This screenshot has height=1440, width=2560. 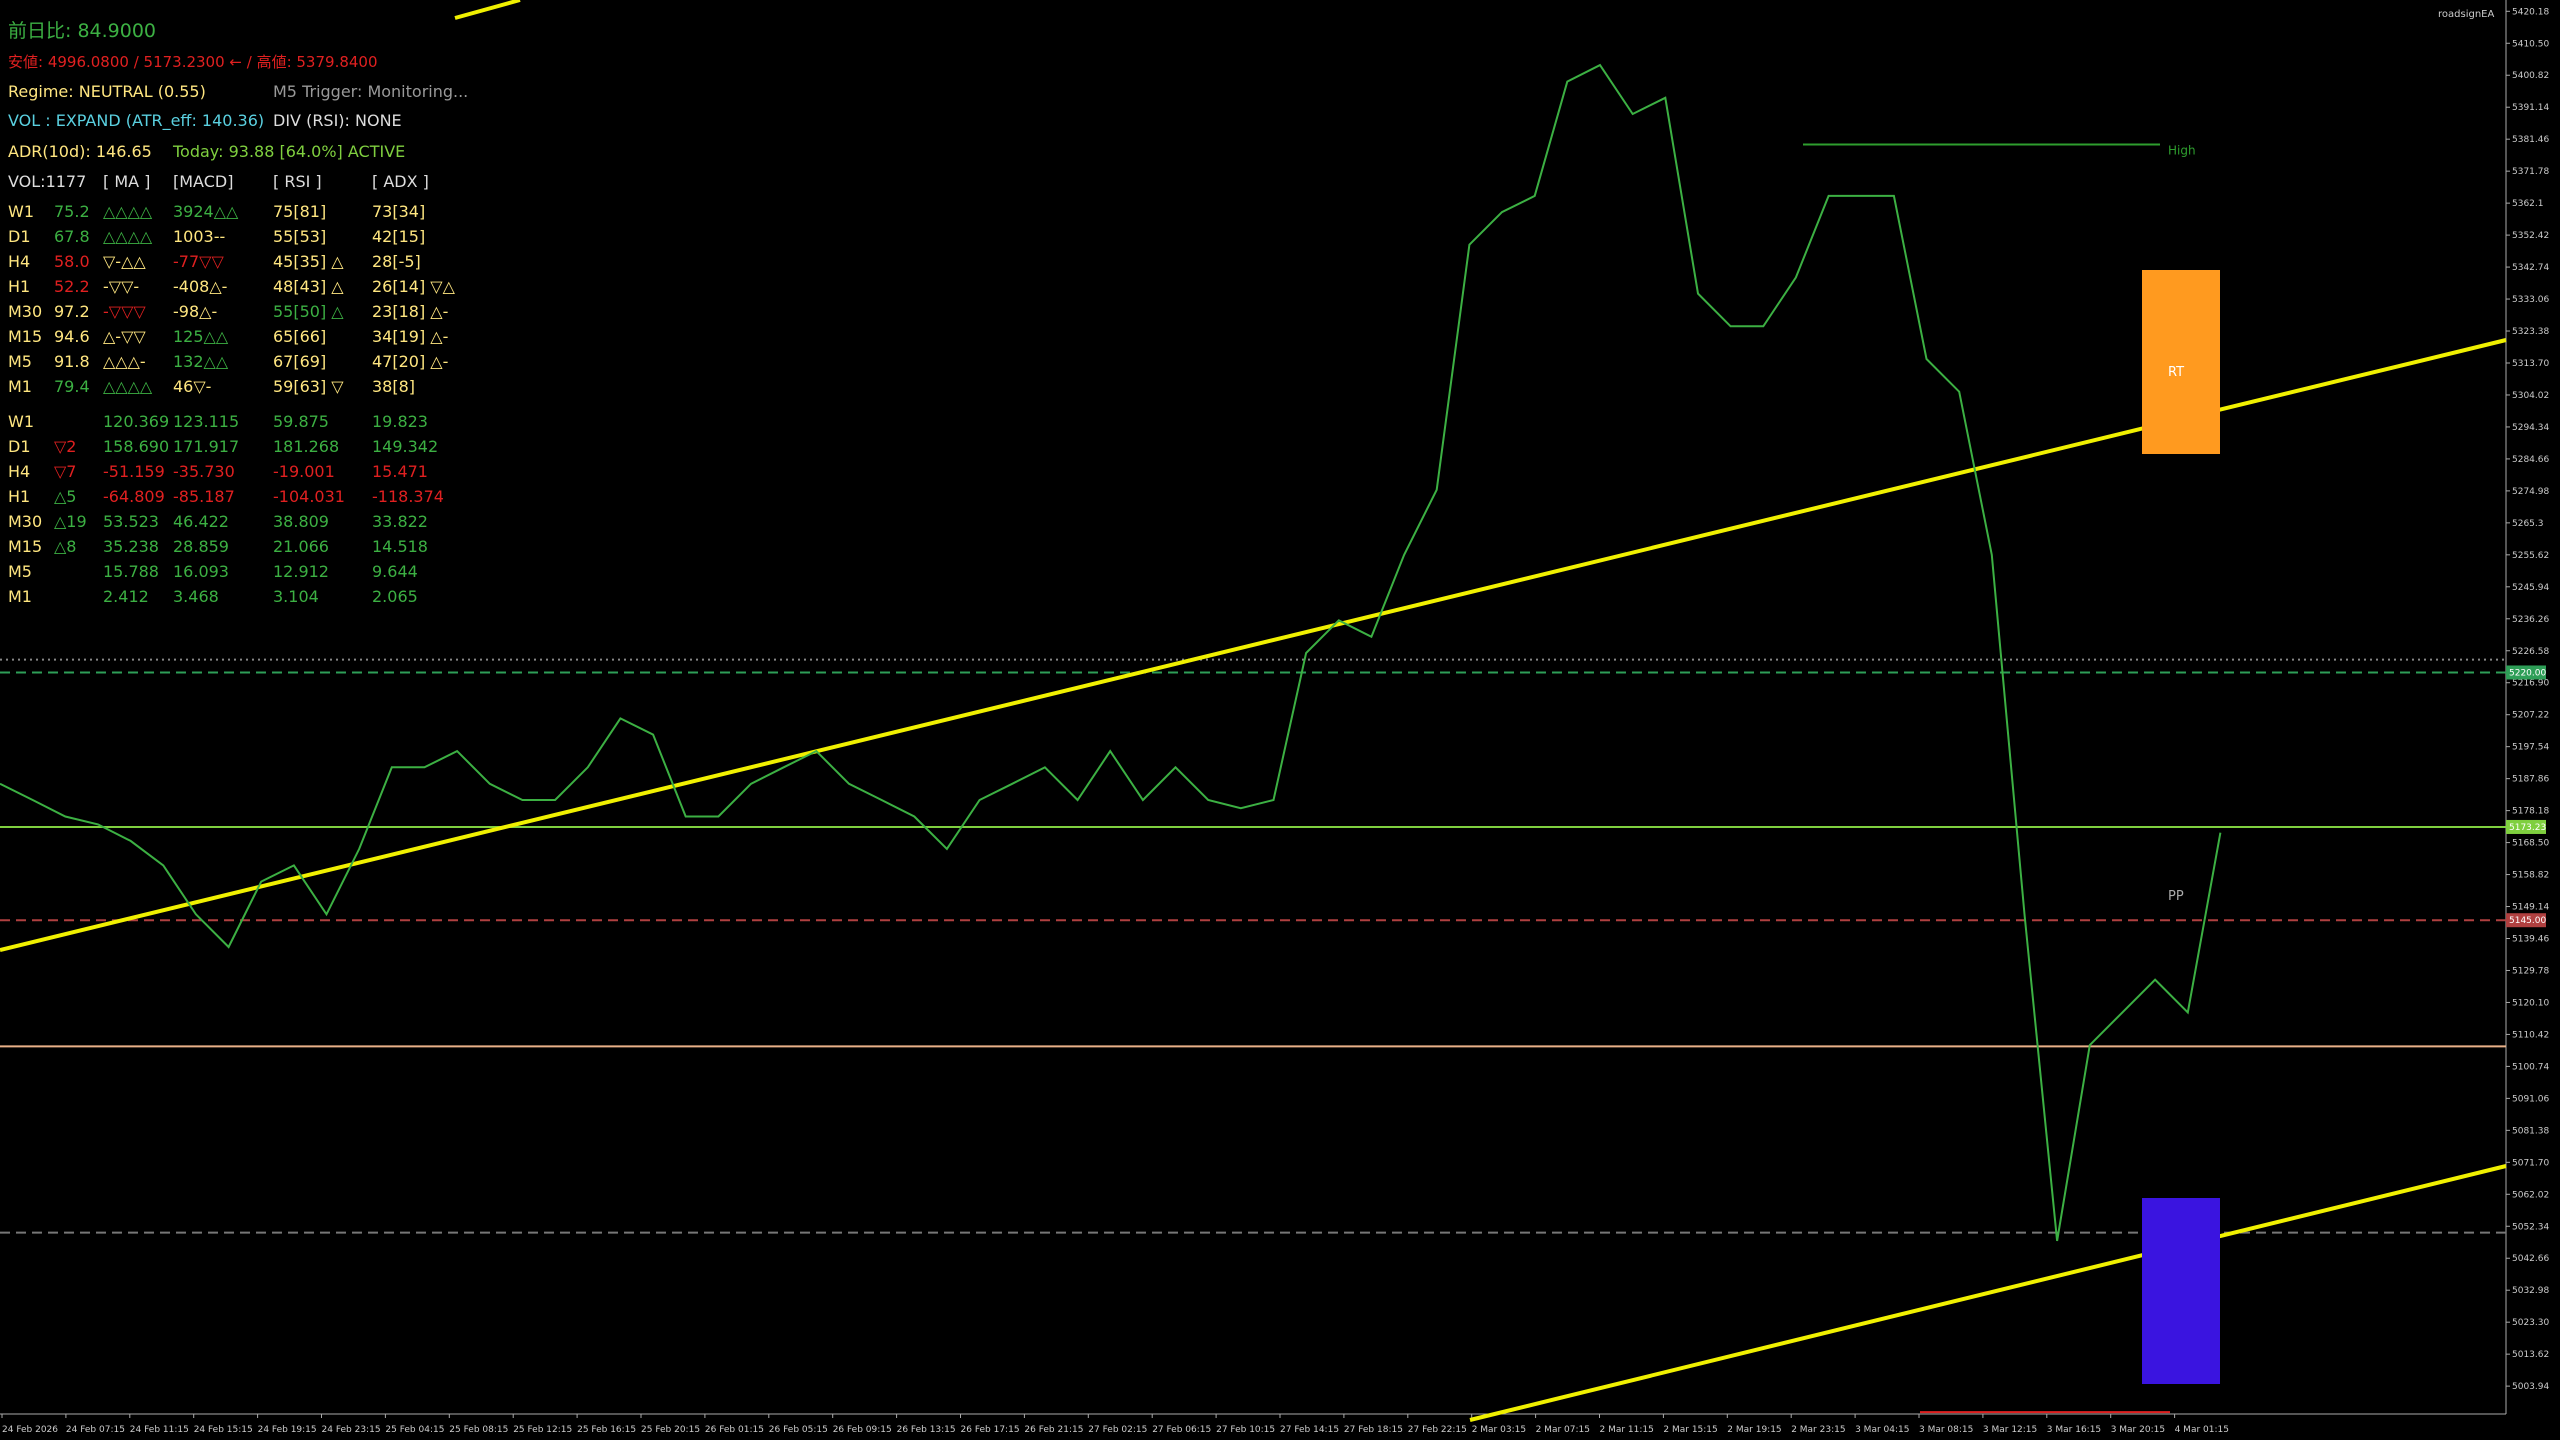 What do you see at coordinates (478, 1430) in the screenshot?
I see `x-tick-label: 25 Feb 08:15` at bounding box center [478, 1430].